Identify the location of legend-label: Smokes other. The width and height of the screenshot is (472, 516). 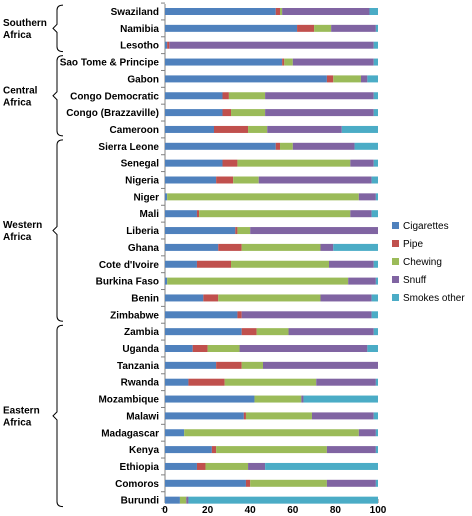
(434, 298).